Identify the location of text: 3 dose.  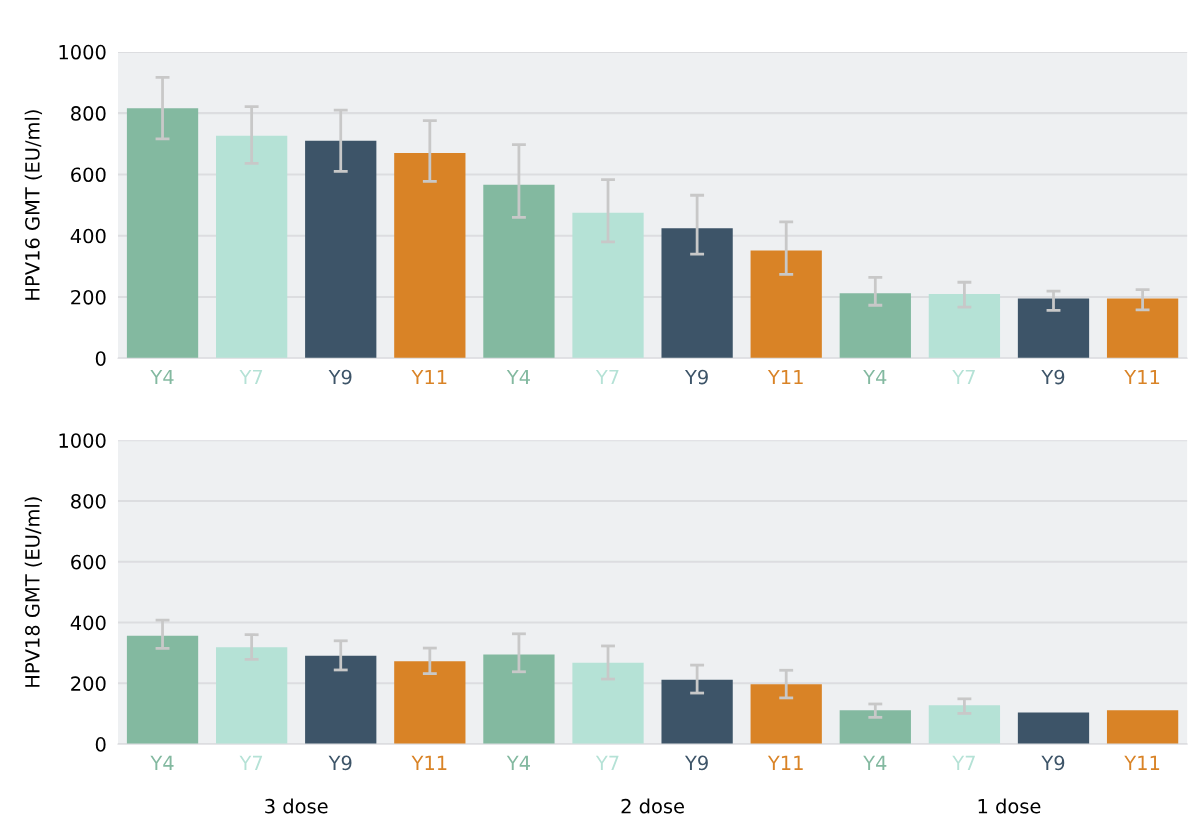
(296, 806).